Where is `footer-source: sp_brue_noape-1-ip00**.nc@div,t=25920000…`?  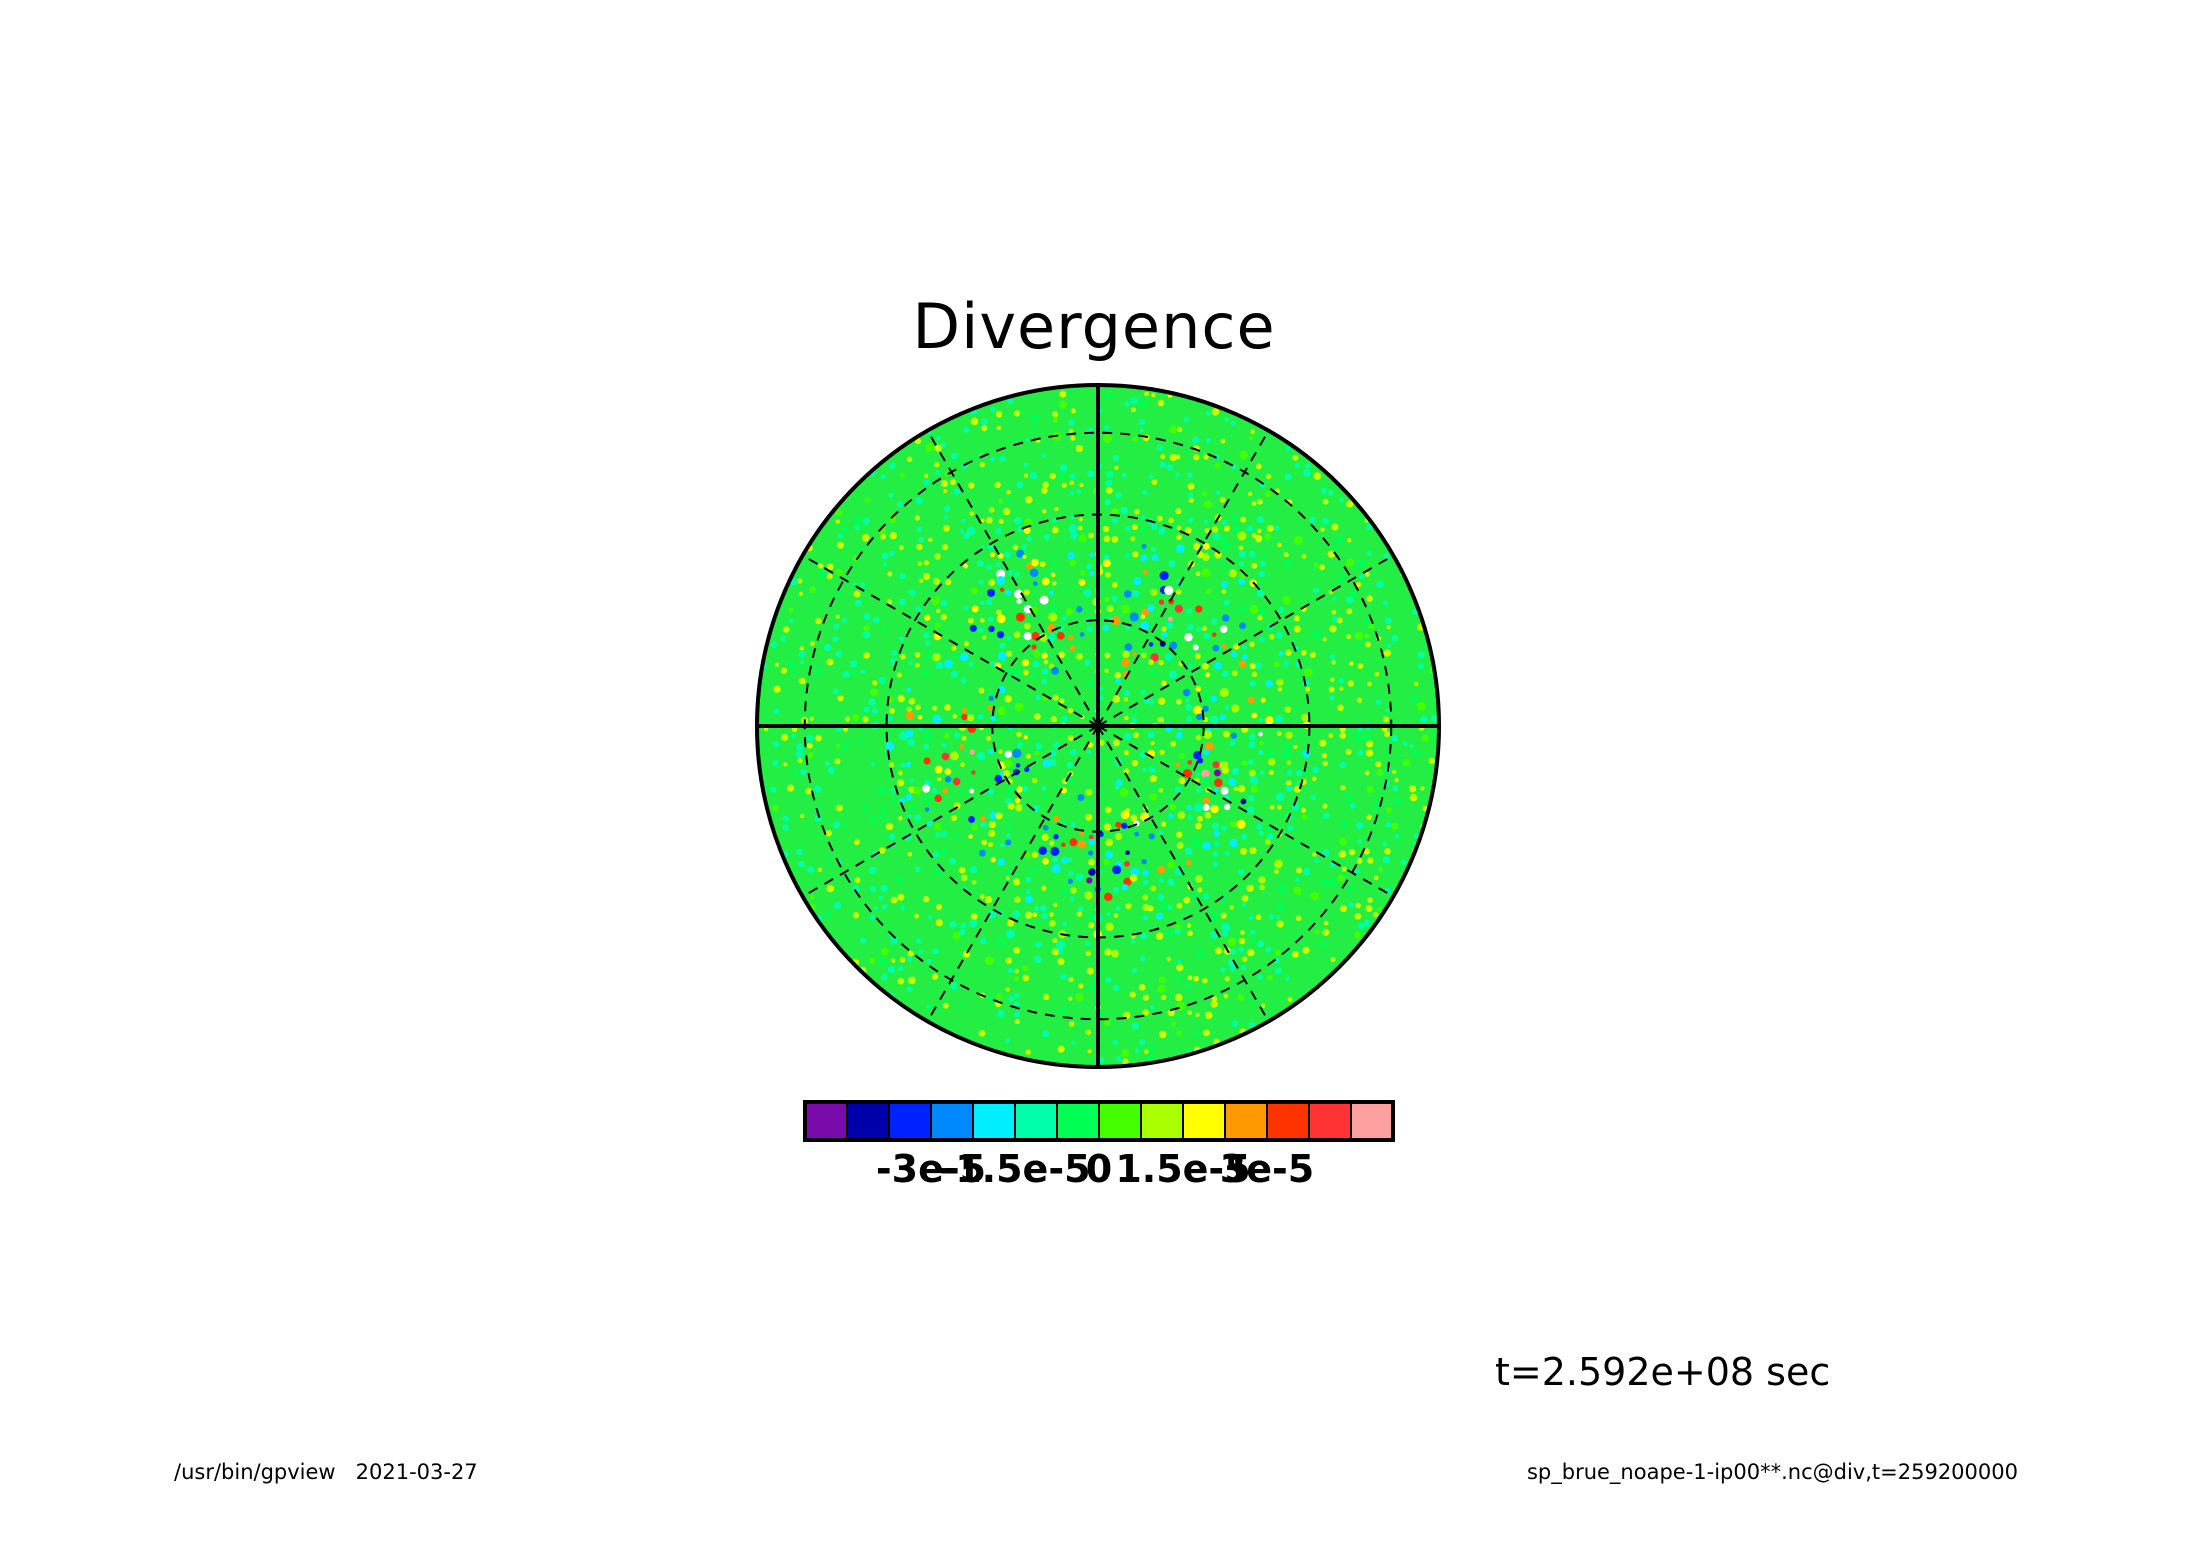
footer-source: sp_brue_noape-1-ip00**.nc@div,t=25920000… is located at coordinates (1772, 1472).